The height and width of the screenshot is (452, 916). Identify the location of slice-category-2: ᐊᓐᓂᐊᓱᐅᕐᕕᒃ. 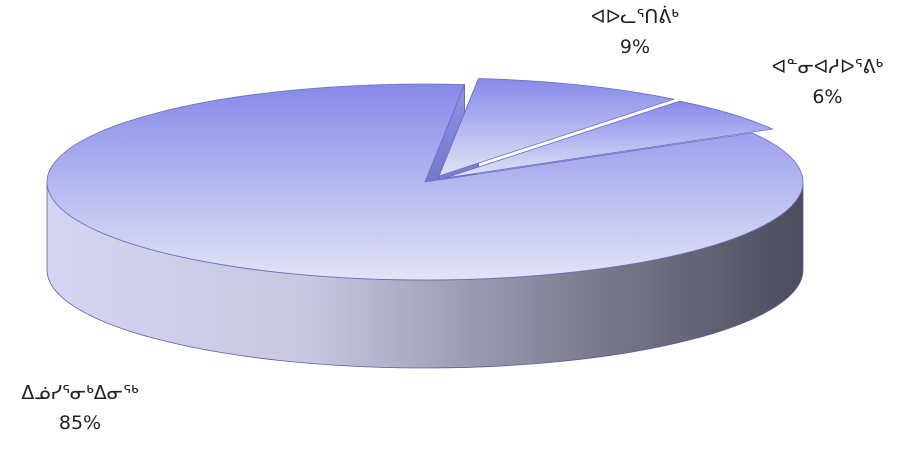
(827, 67).